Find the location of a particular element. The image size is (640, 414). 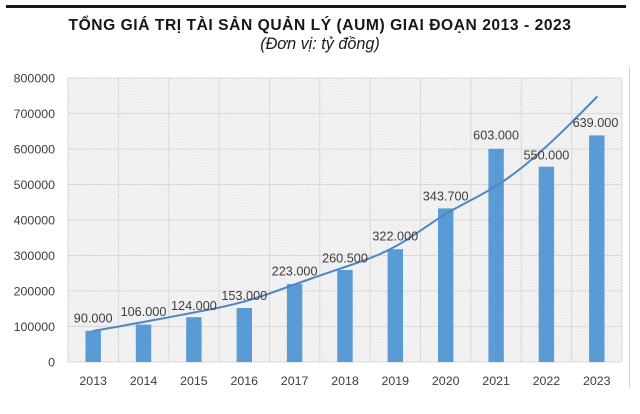

svg-text: 603.000 is located at coordinates (496, 136).